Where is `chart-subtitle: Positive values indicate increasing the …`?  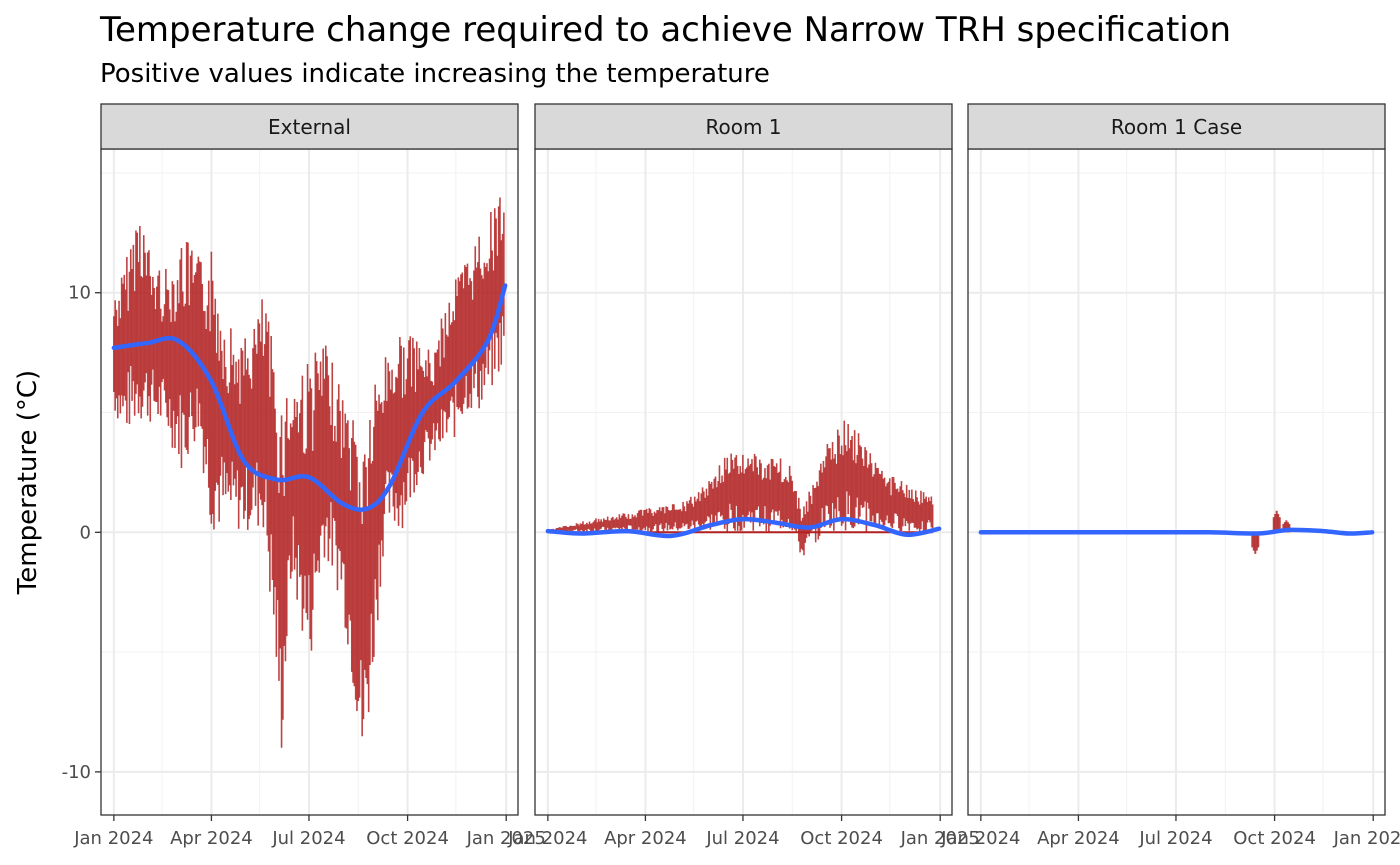
chart-subtitle: Positive values indicate increasing the … is located at coordinates (435, 74).